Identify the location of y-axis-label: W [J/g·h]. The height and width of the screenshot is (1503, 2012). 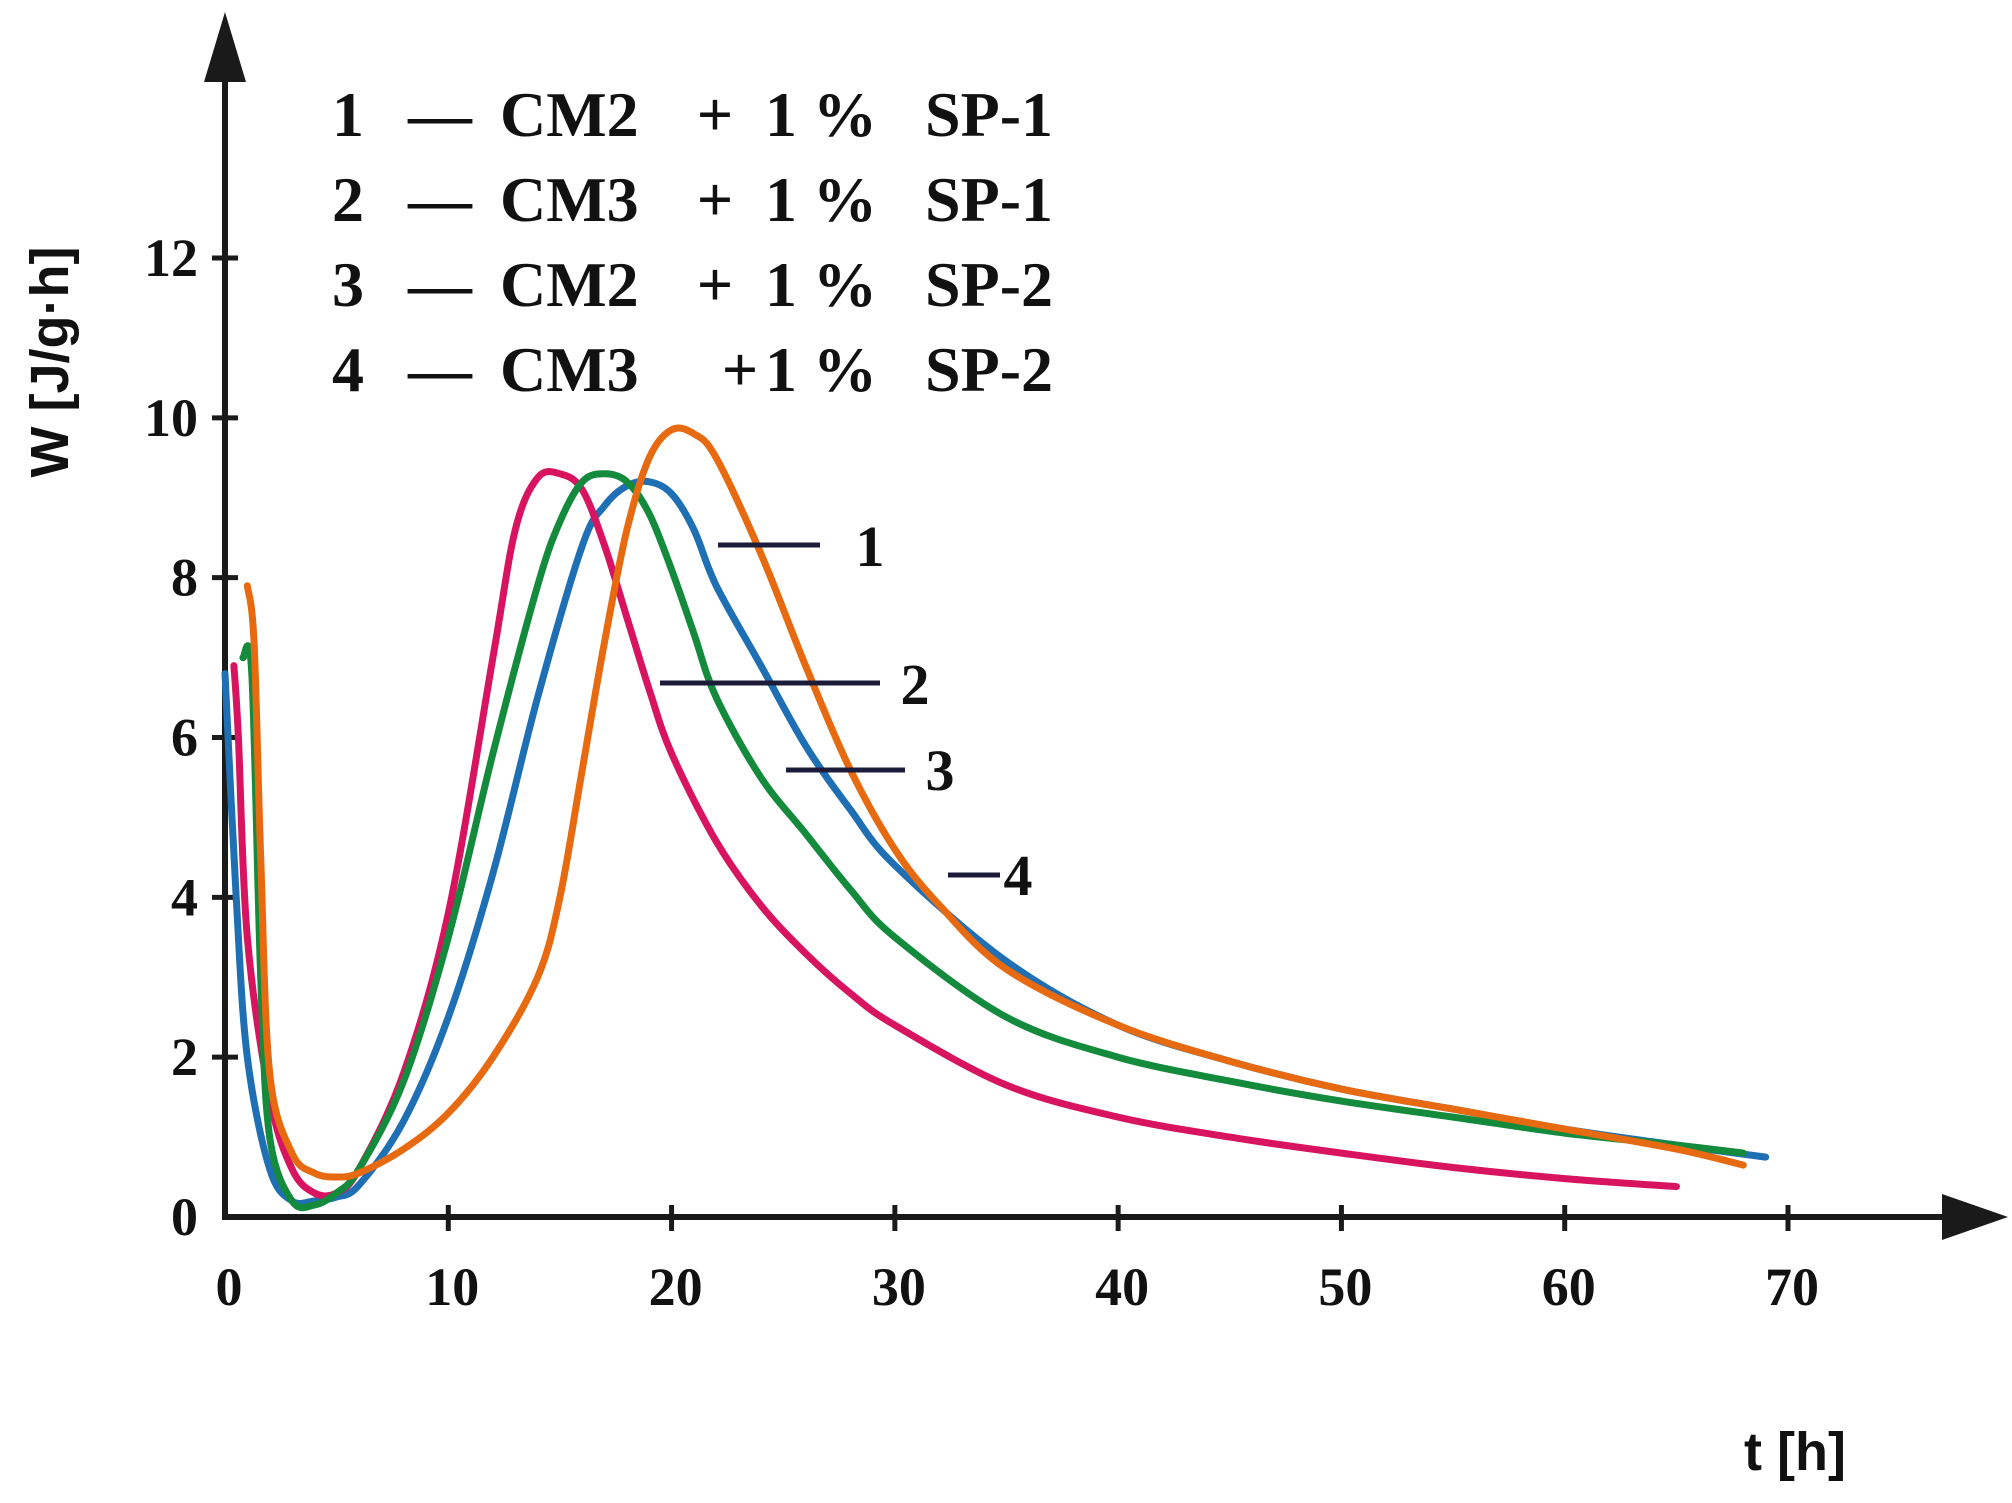
(50, 362).